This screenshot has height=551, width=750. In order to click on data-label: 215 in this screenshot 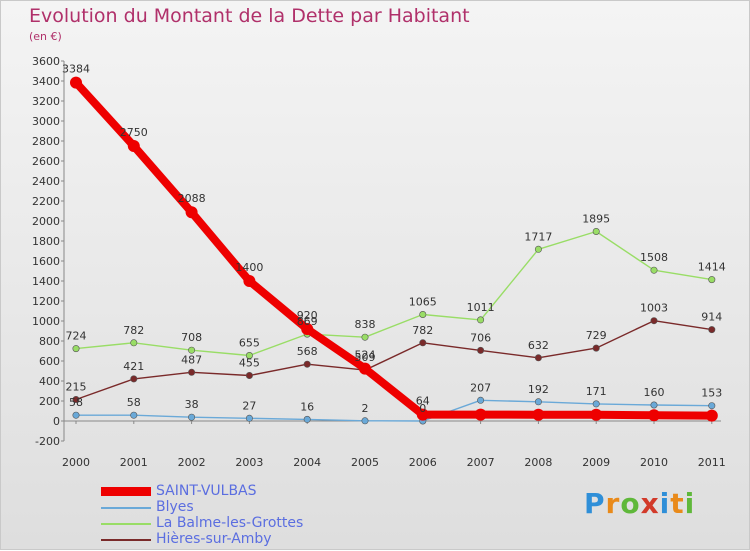, I will do `click(76, 387)`.